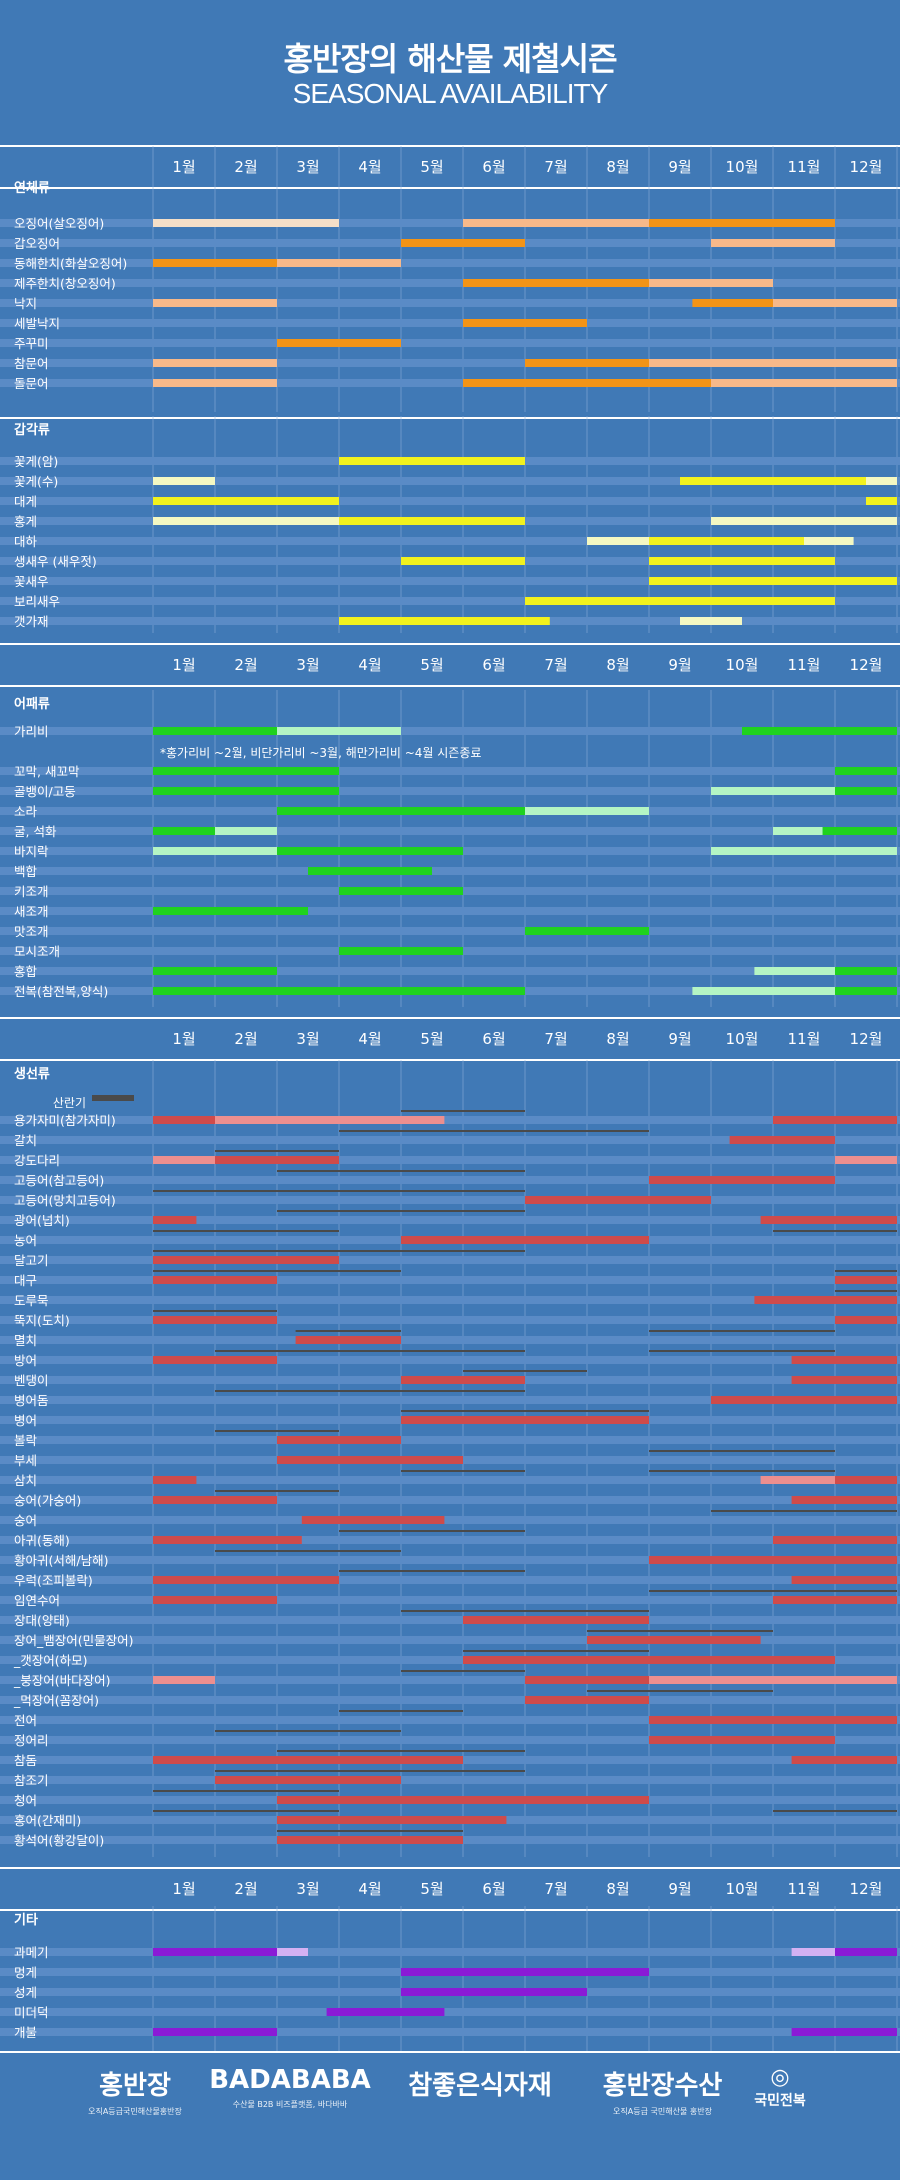 This screenshot has width=900, height=2180. What do you see at coordinates (25, 1480) in the screenshot?
I see `row-label: 삼치` at bounding box center [25, 1480].